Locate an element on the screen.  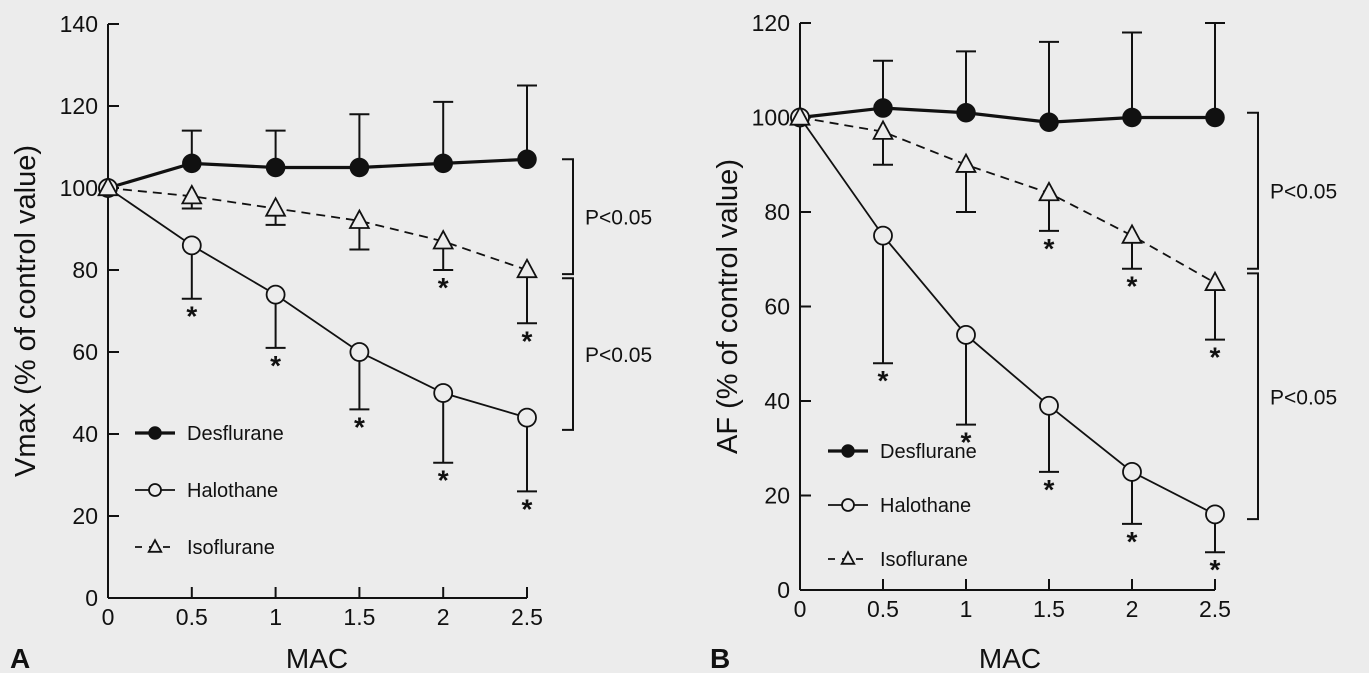
series-line-halothane is located at coordinates (317, 303).